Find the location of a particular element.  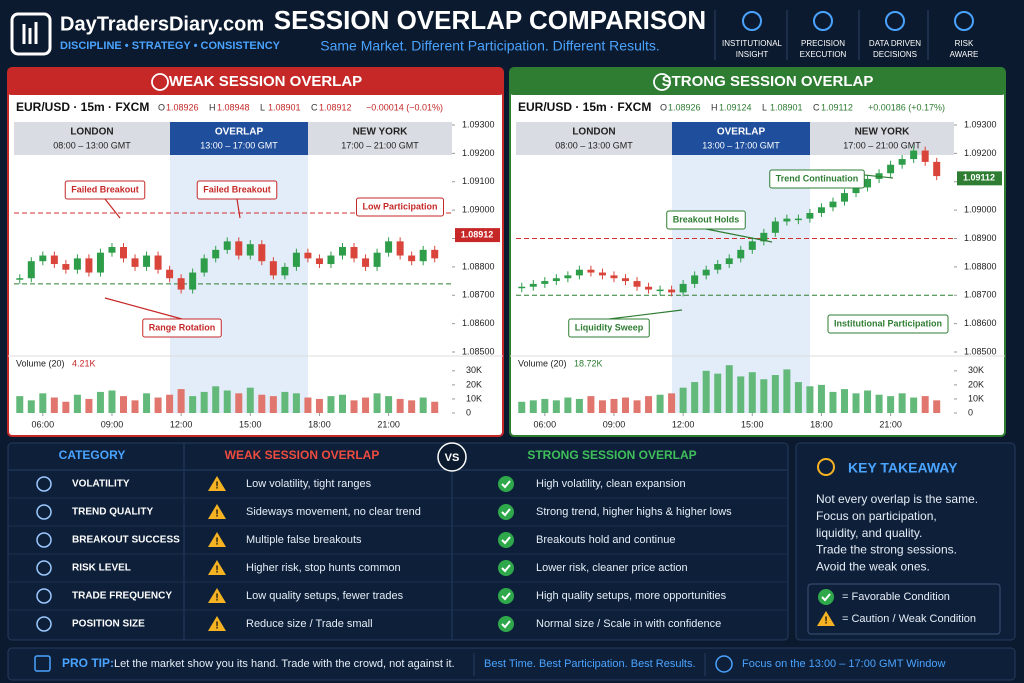

session-name: OVERLAP is located at coordinates (239, 132).